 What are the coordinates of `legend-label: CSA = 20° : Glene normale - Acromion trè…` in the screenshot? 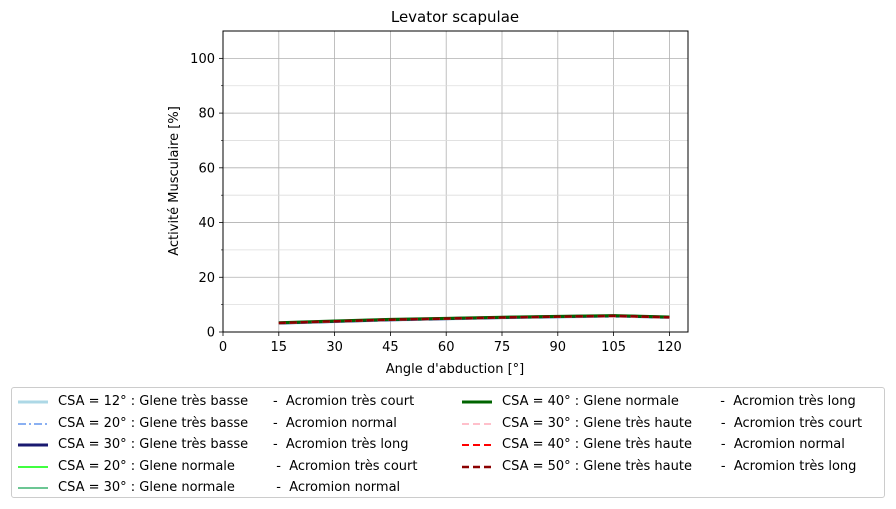 It's located at (238, 466).